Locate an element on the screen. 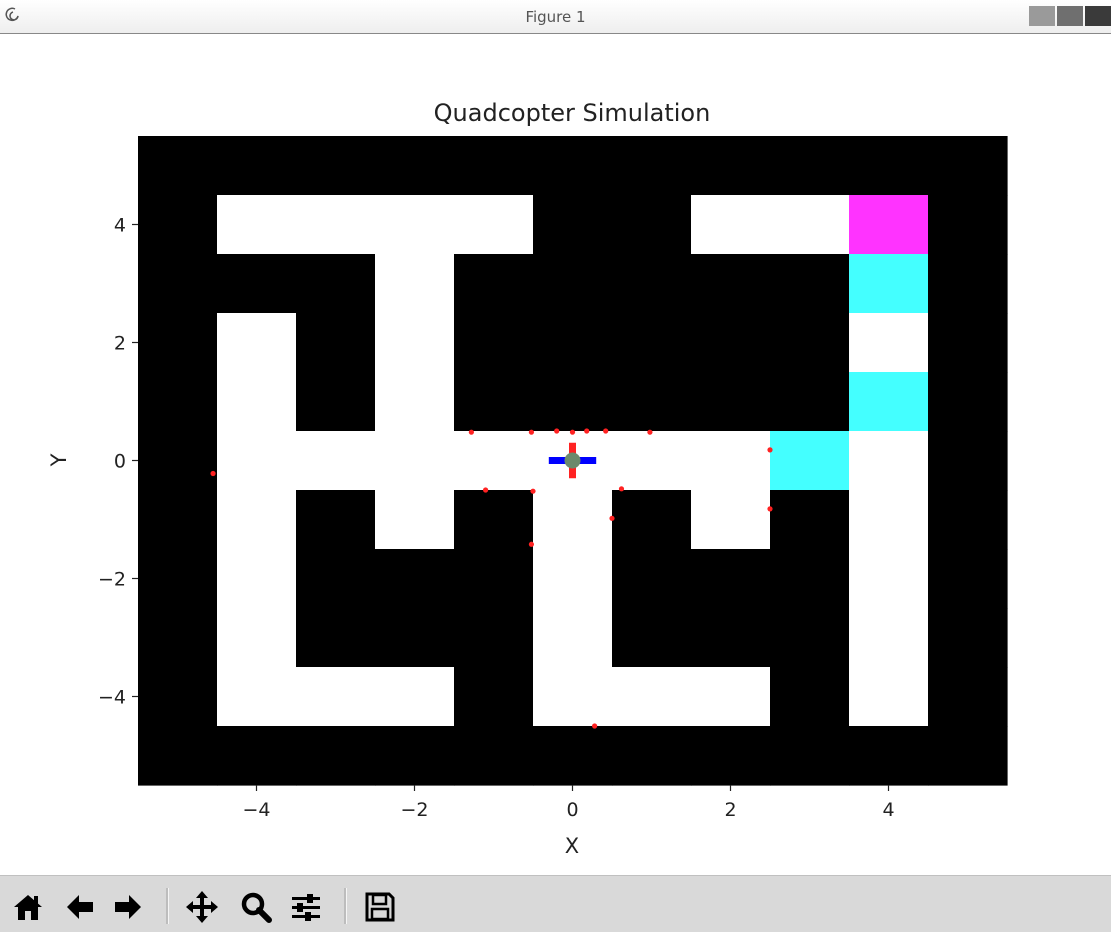  zoom-button is located at coordinates (256, 907).